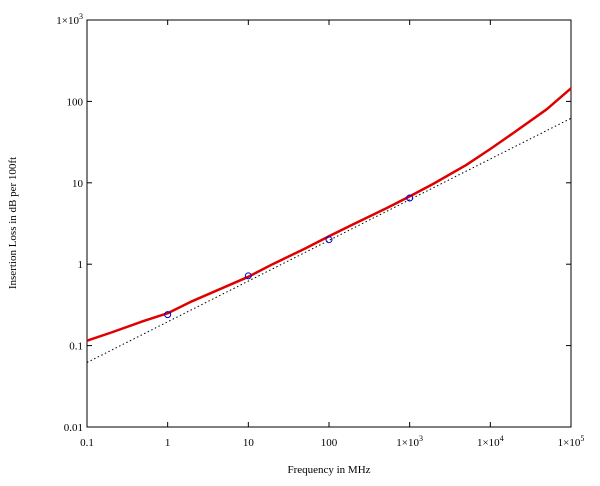 The height and width of the screenshot is (486, 600). What do you see at coordinates (409, 441) in the screenshot?
I see `x-tick-label: 1×10³` at bounding box center [409, 441].